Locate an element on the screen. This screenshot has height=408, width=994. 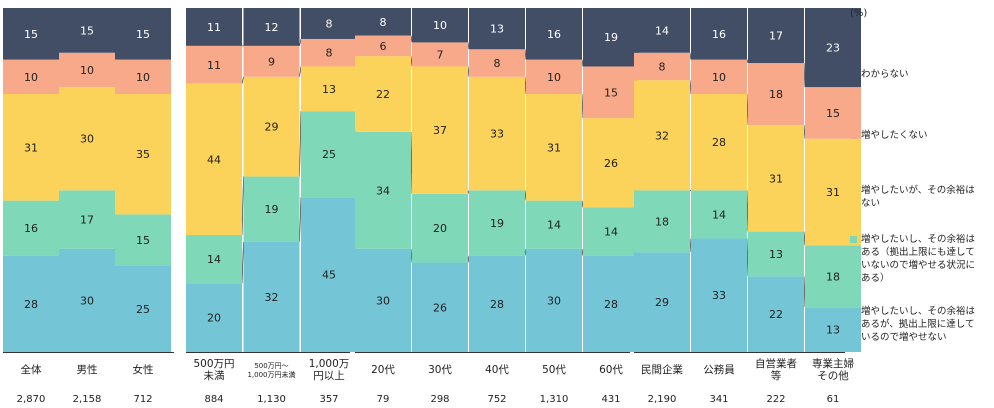
legend-label: 増やしたいし、その余裕はある（拠出上限にも達していないので増やせる状況にある） is located at coordinates (918, 259).